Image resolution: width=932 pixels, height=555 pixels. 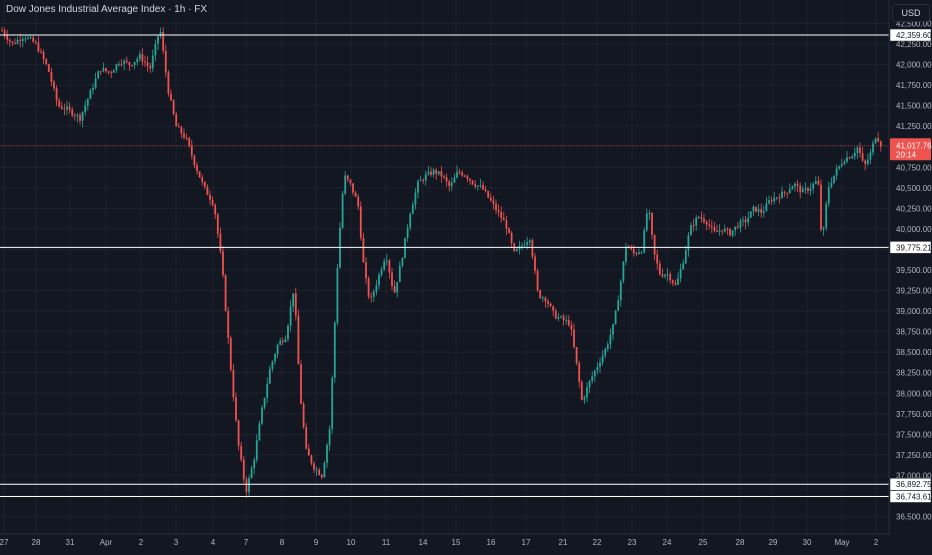 I want to click on price-tick-label: 37,000.00, so click(x=914, y=475).